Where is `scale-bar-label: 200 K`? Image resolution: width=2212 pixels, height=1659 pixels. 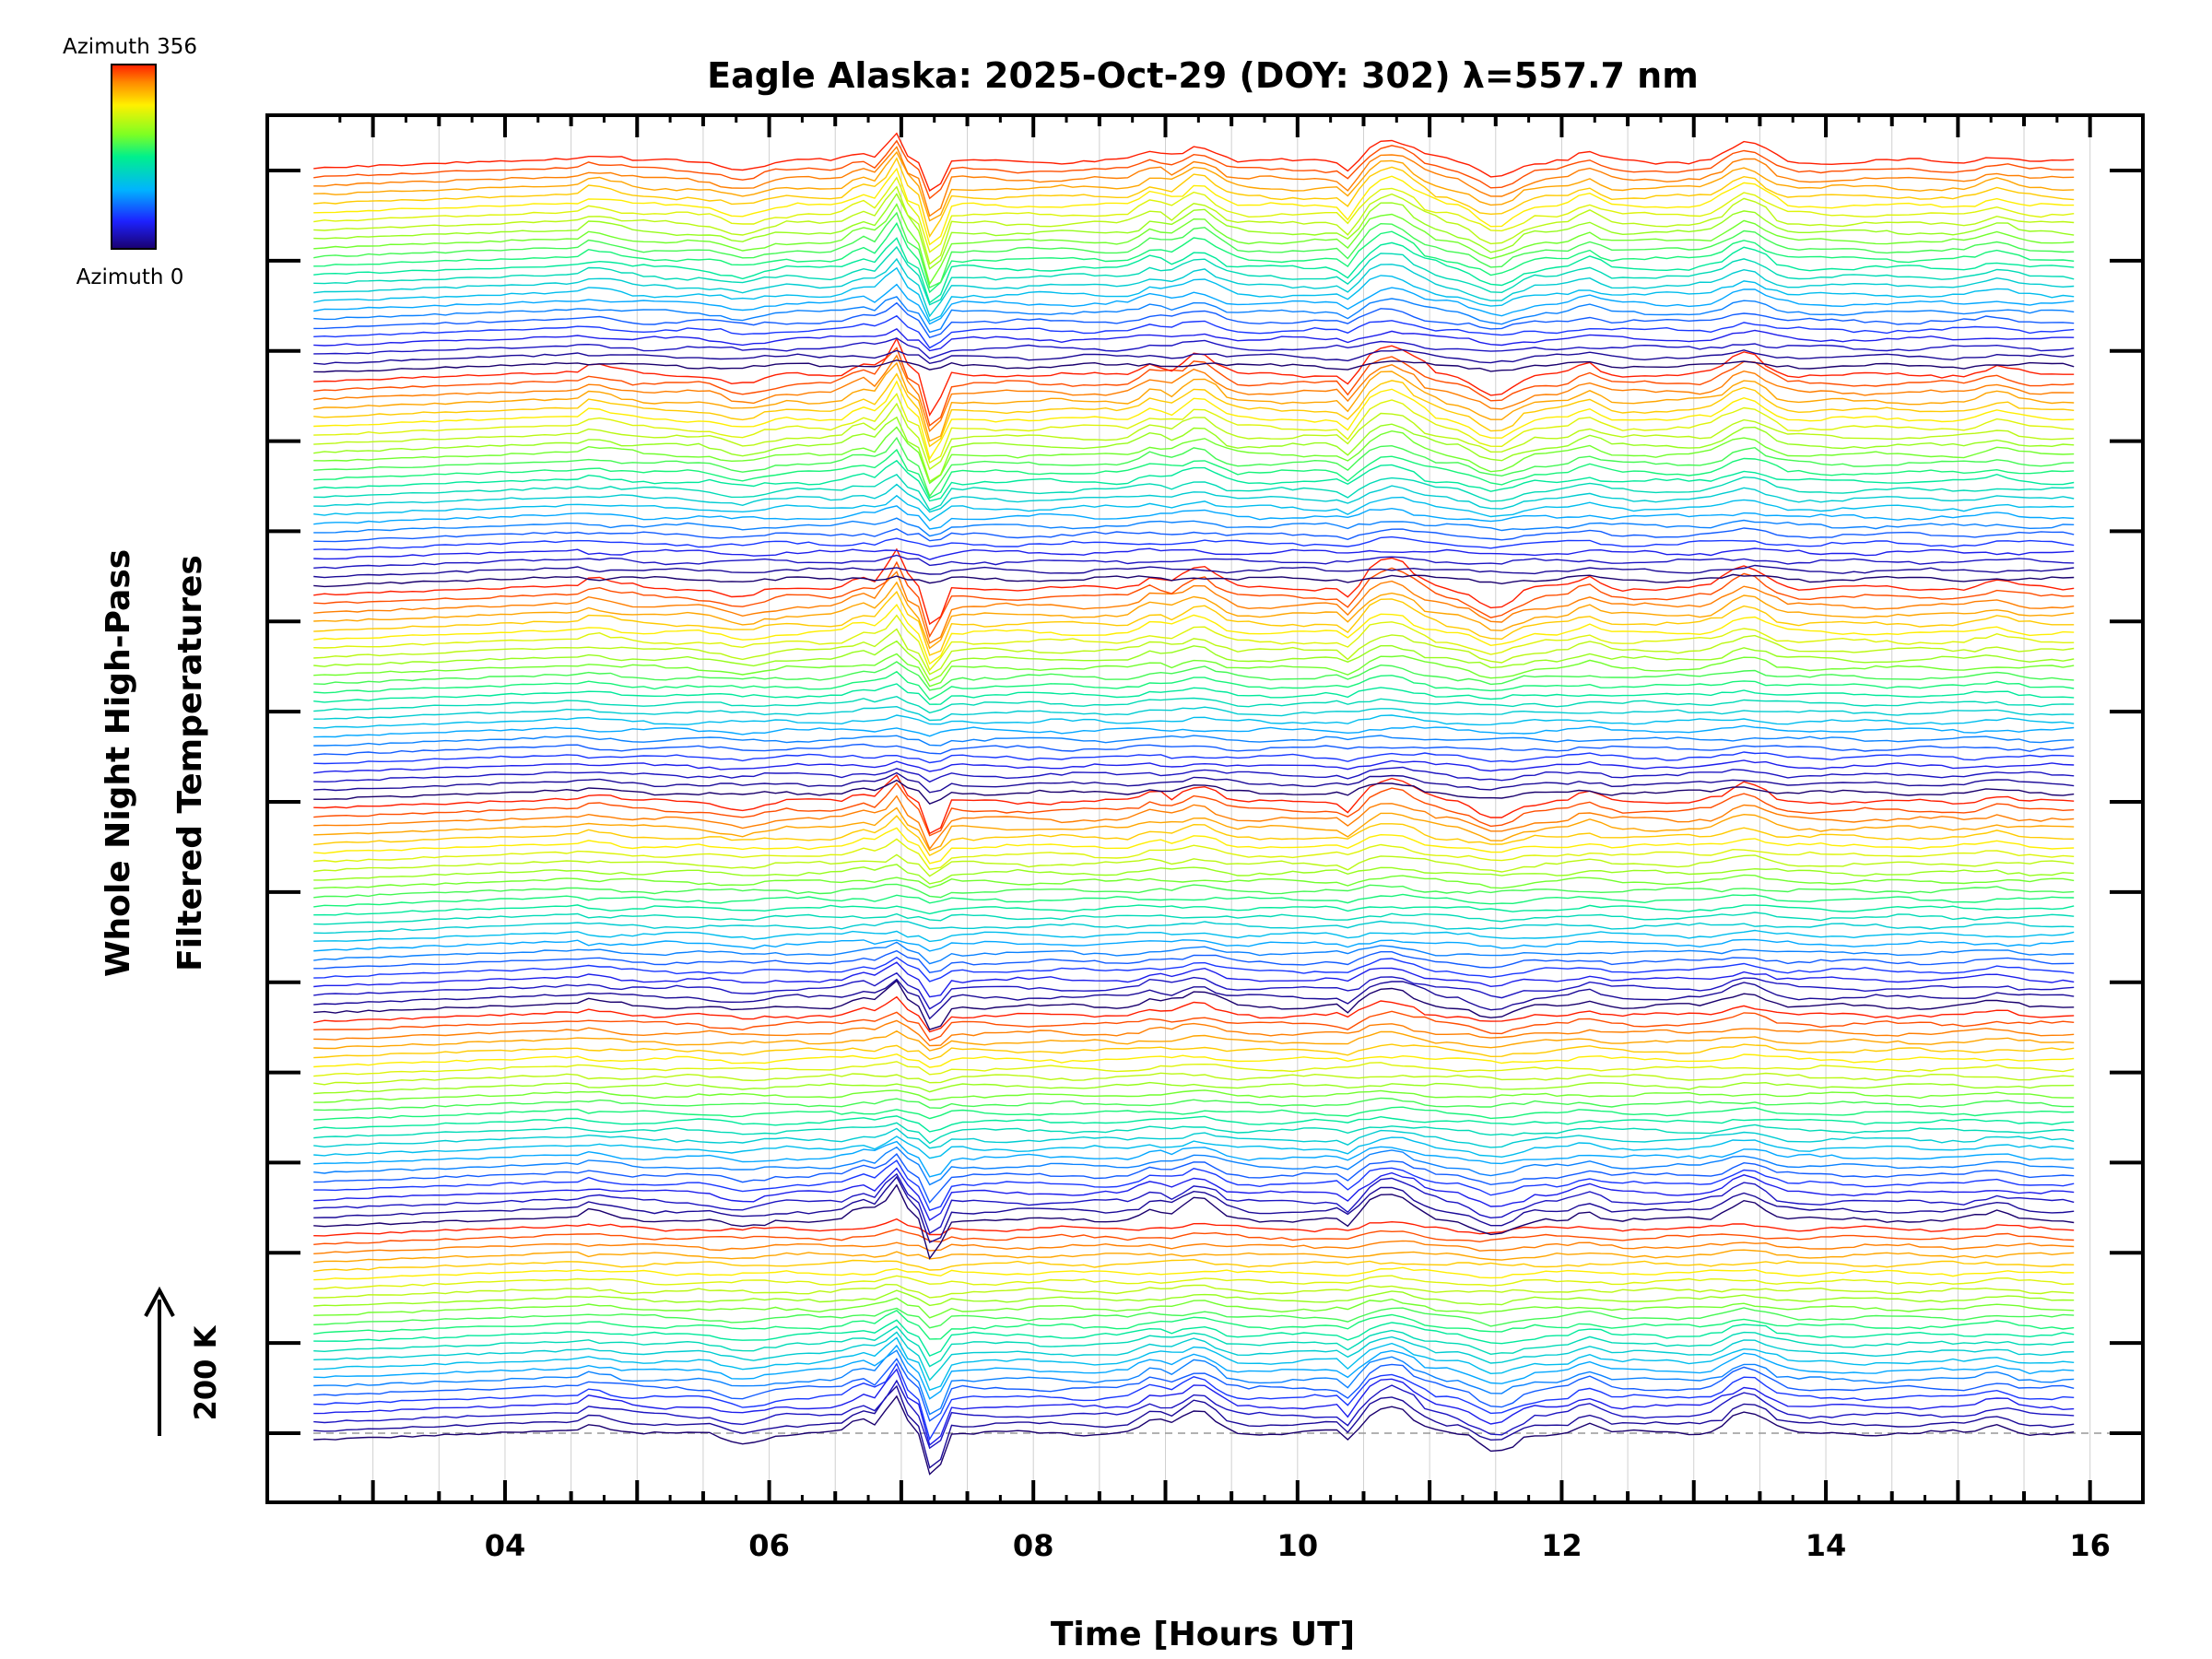 scale-bar-label: 200 K is located at coordinates (205, 1372).